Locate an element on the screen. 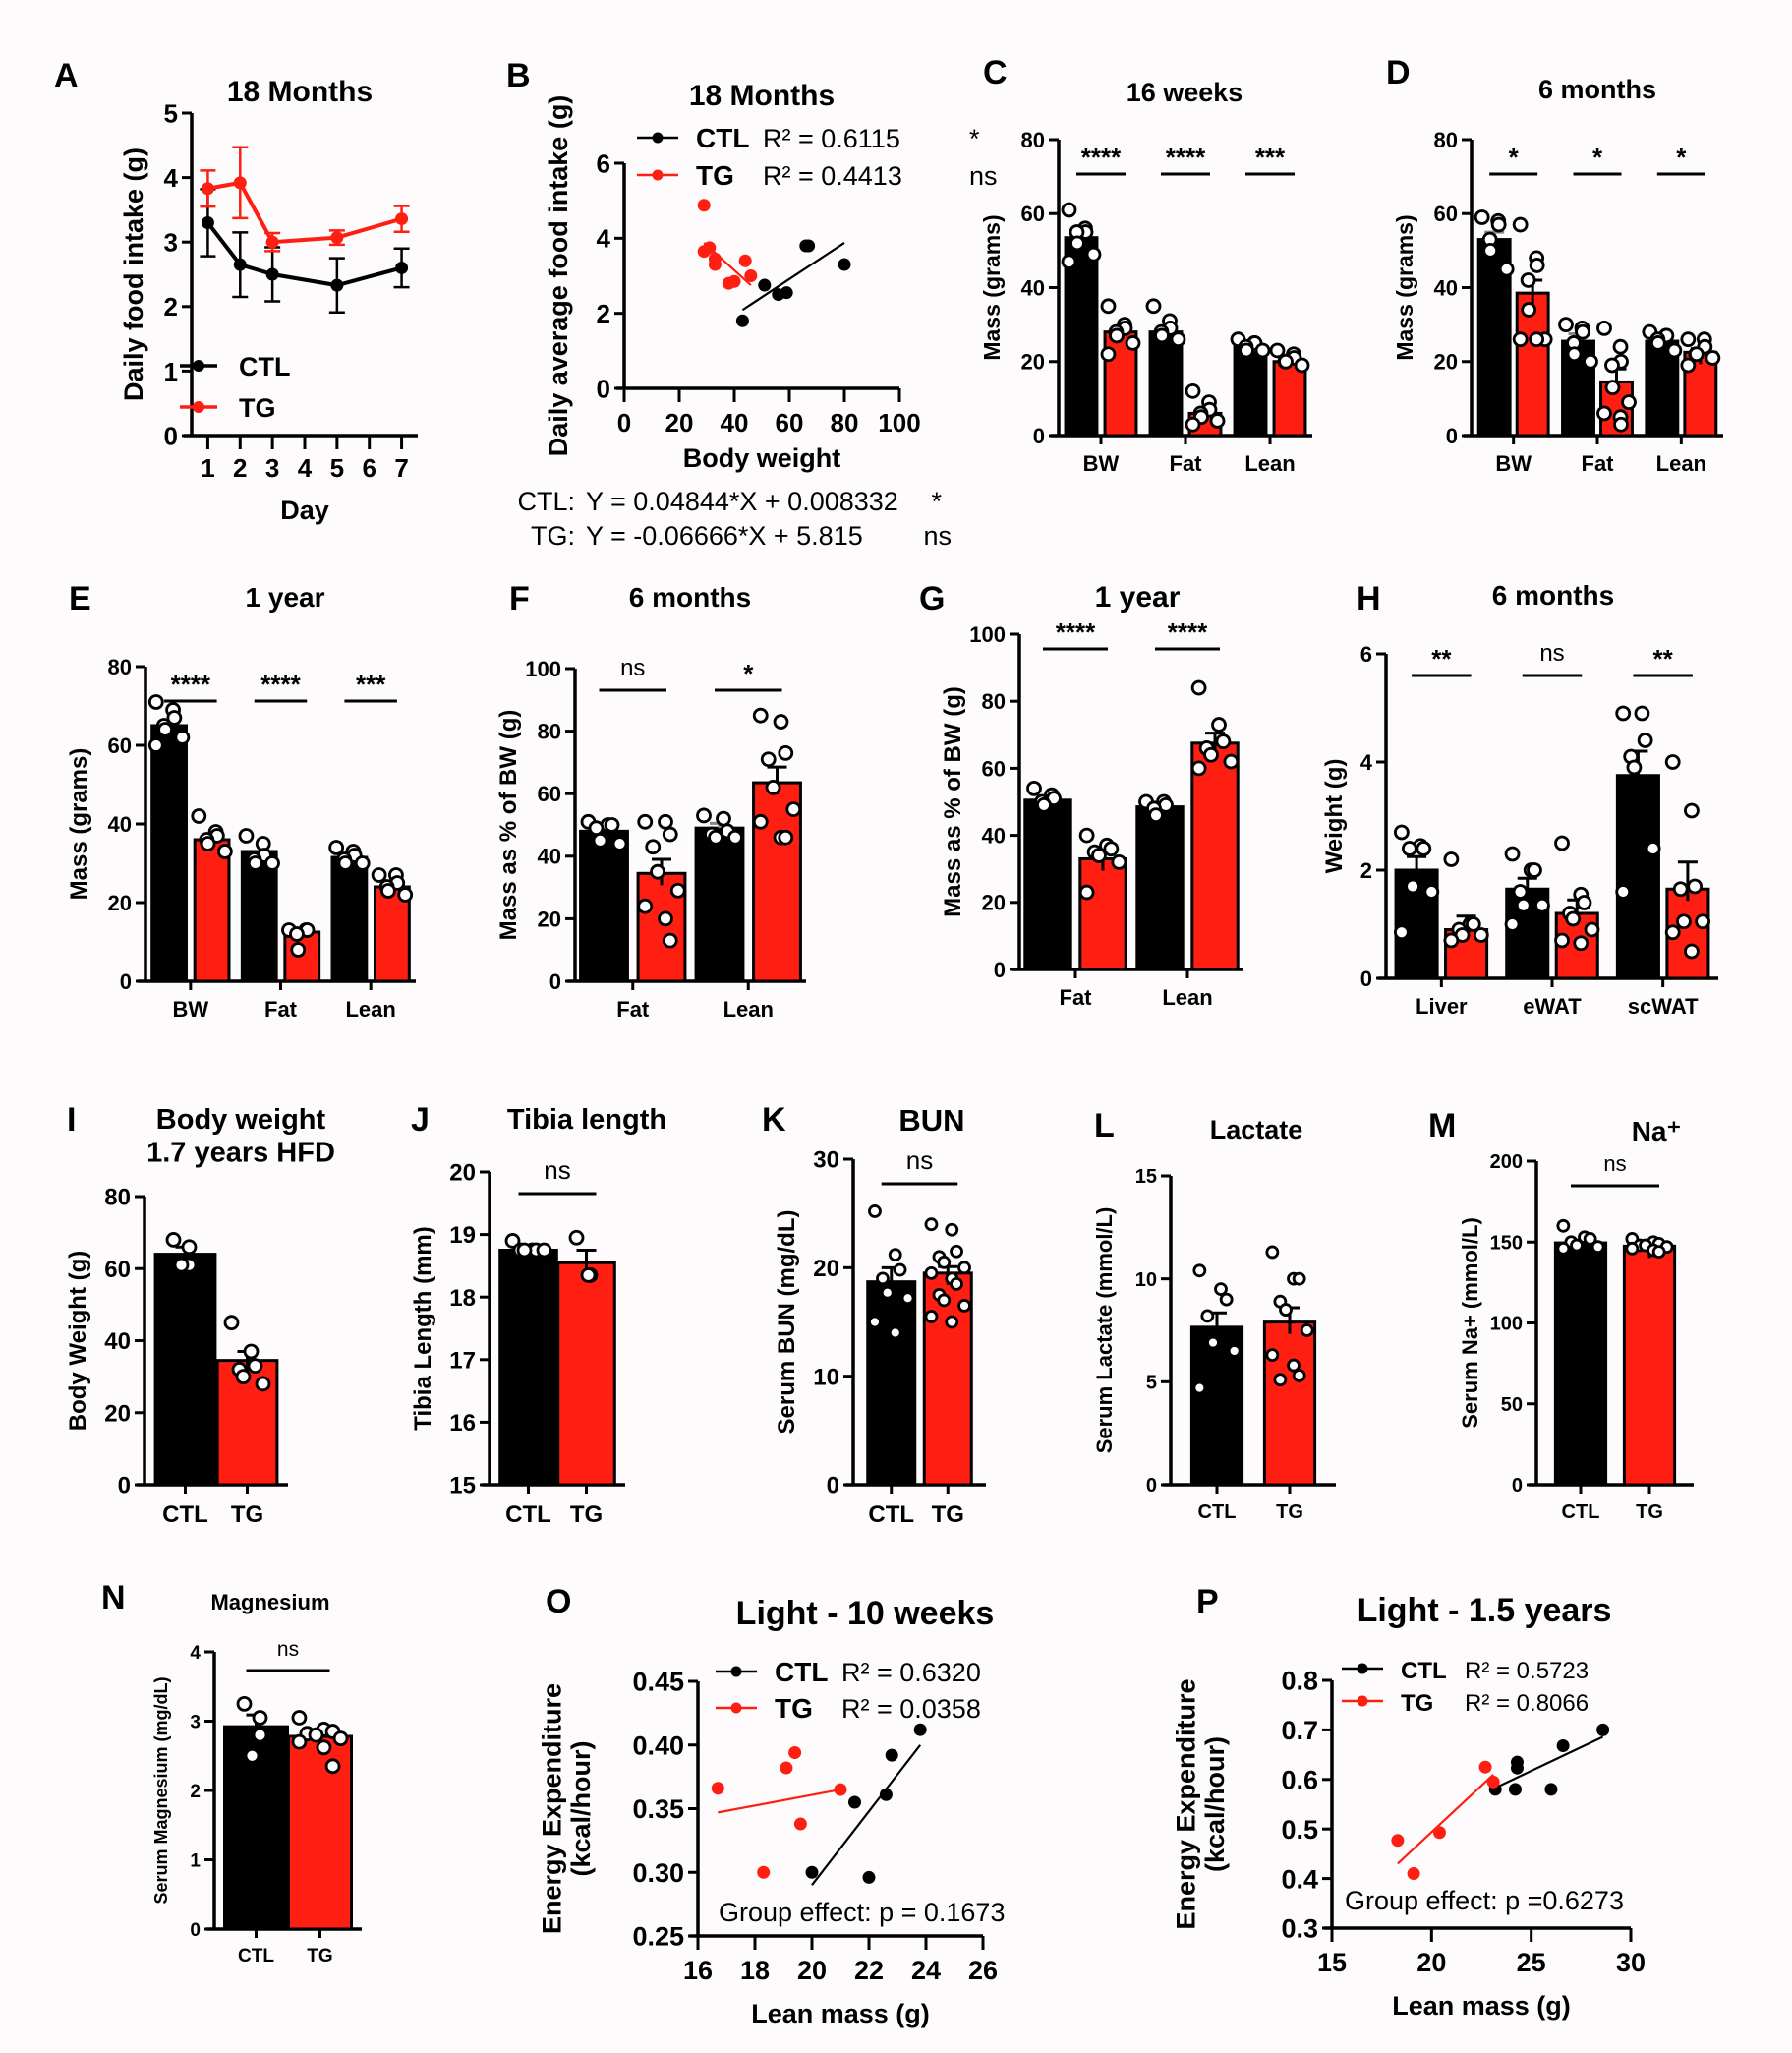  panel-label: H is located at coordinates (1369, 598).